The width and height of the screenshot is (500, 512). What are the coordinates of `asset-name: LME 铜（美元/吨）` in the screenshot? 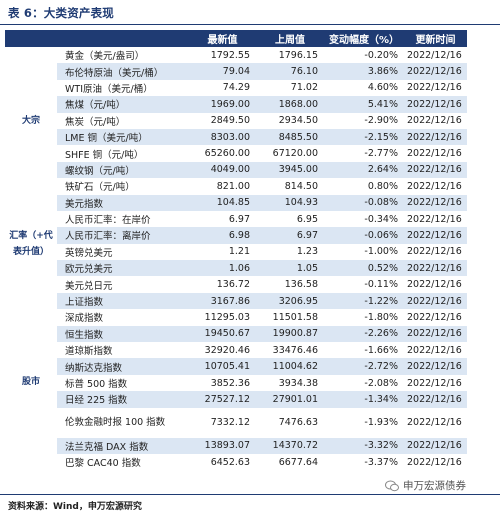 It's located at (123, 137).